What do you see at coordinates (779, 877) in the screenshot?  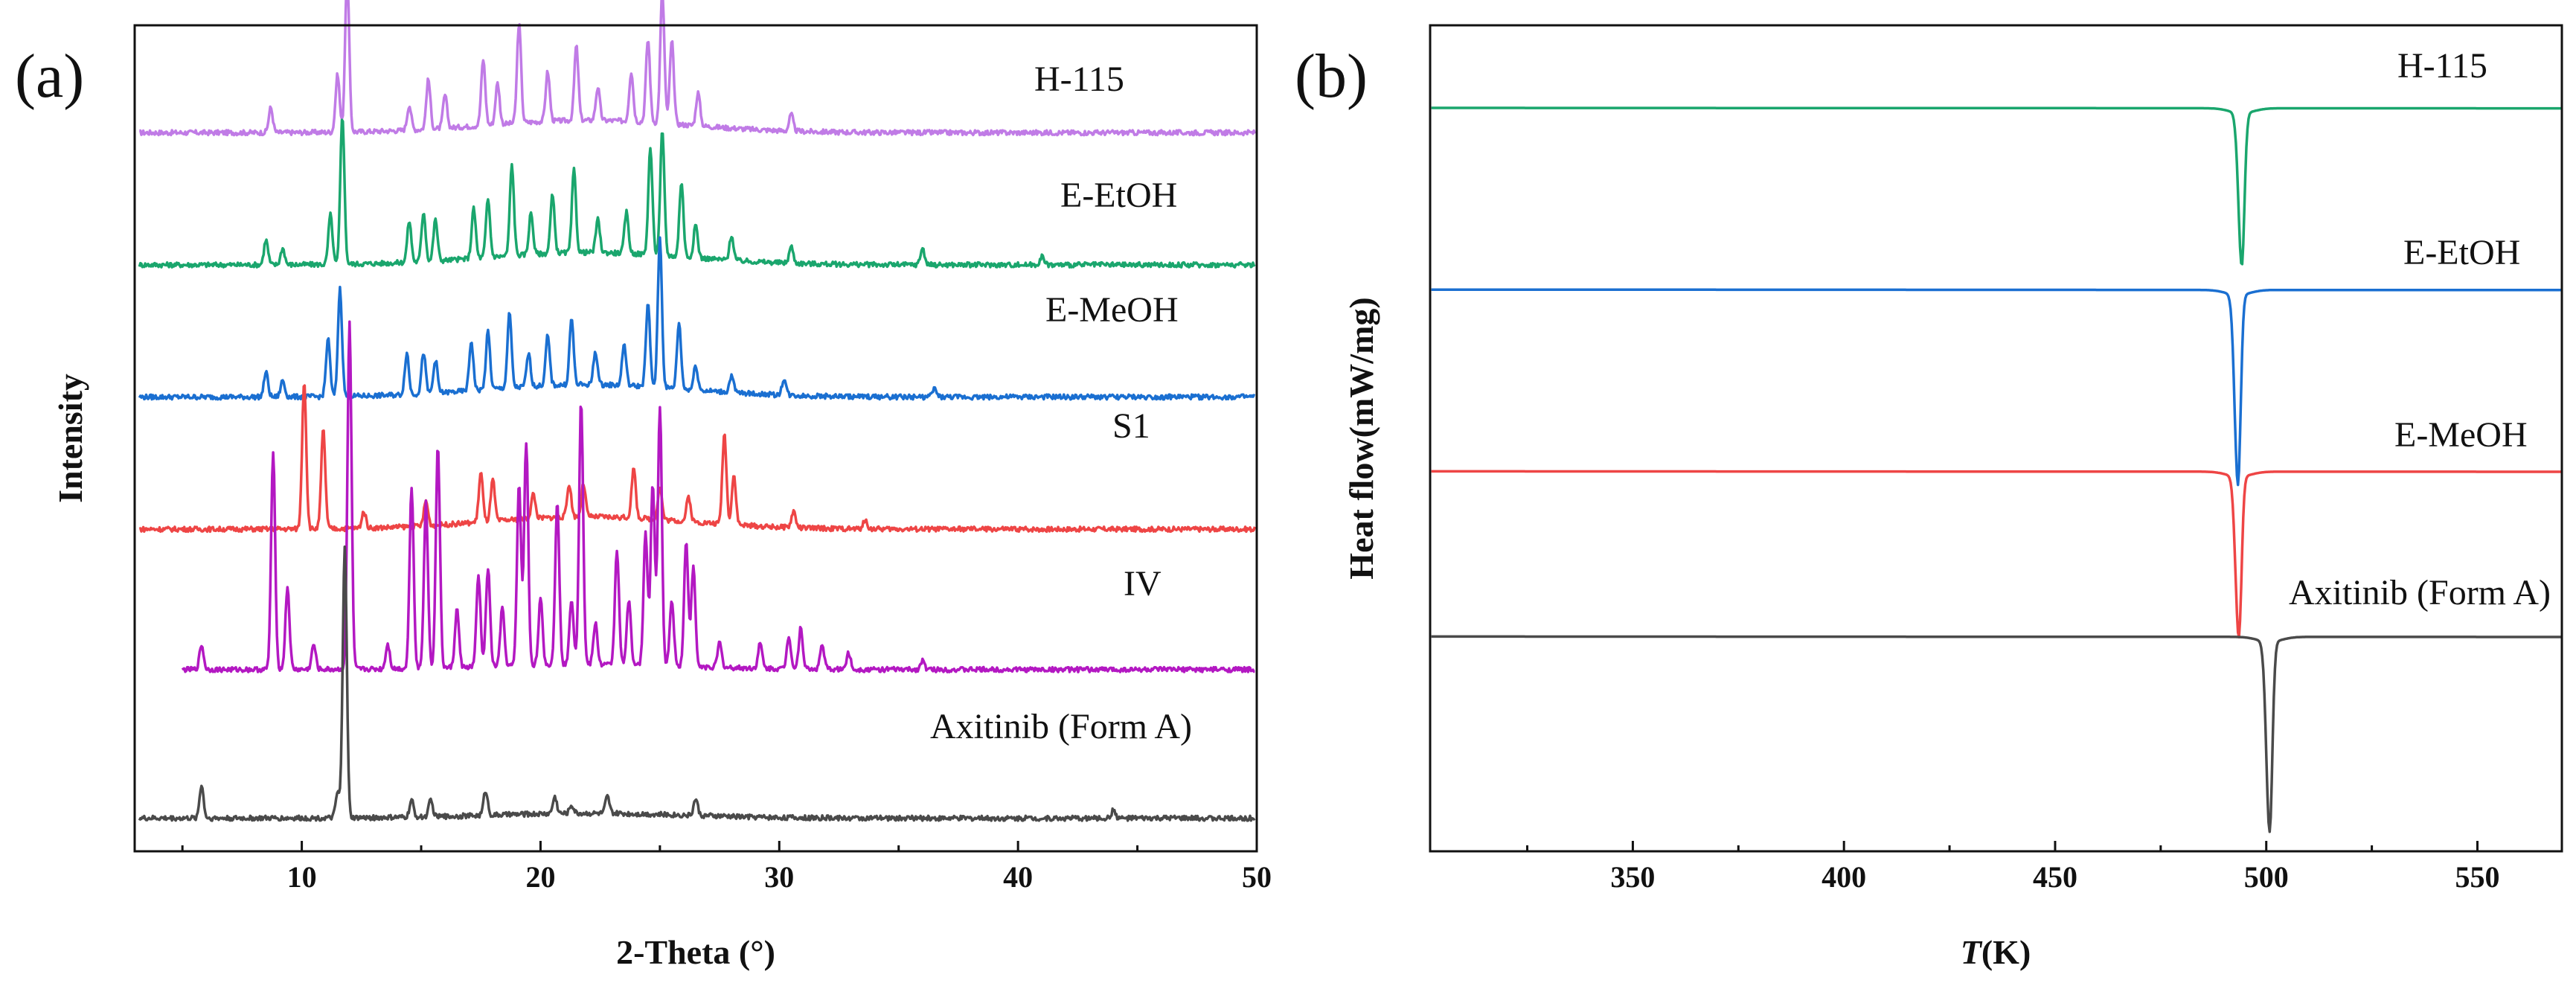 I see `xrd-tick-label-30: 30` at bounding box center [779, 877].